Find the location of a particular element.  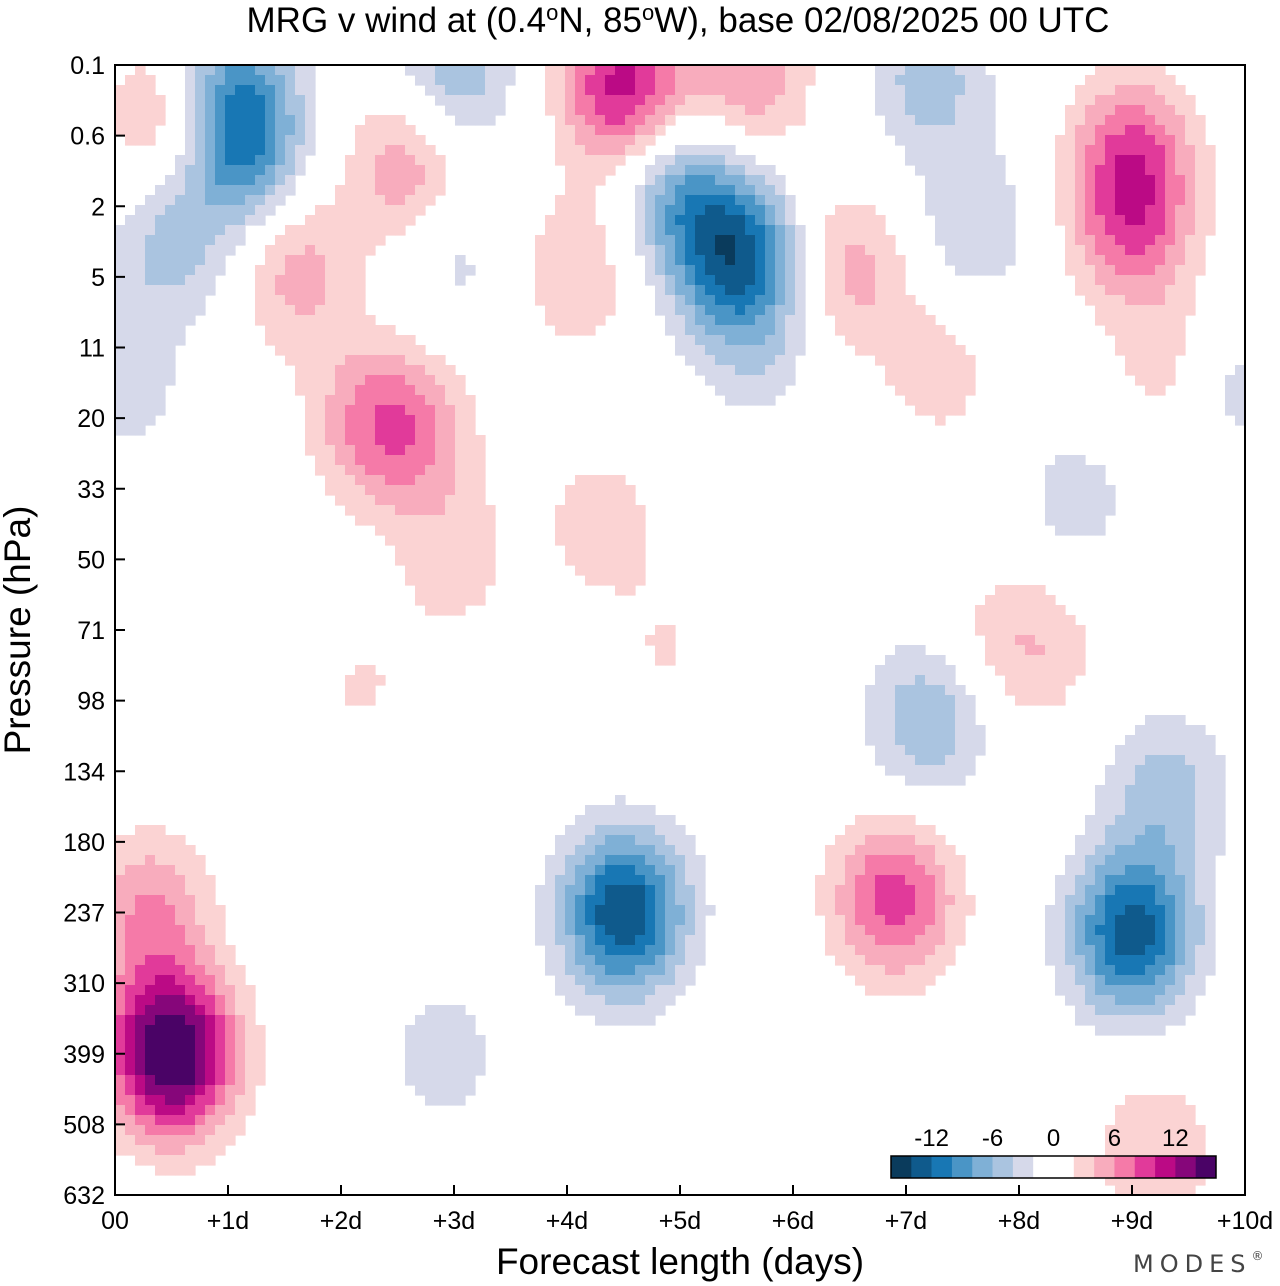

x-tick-label: +3d is located at coordinates (454, 1221).